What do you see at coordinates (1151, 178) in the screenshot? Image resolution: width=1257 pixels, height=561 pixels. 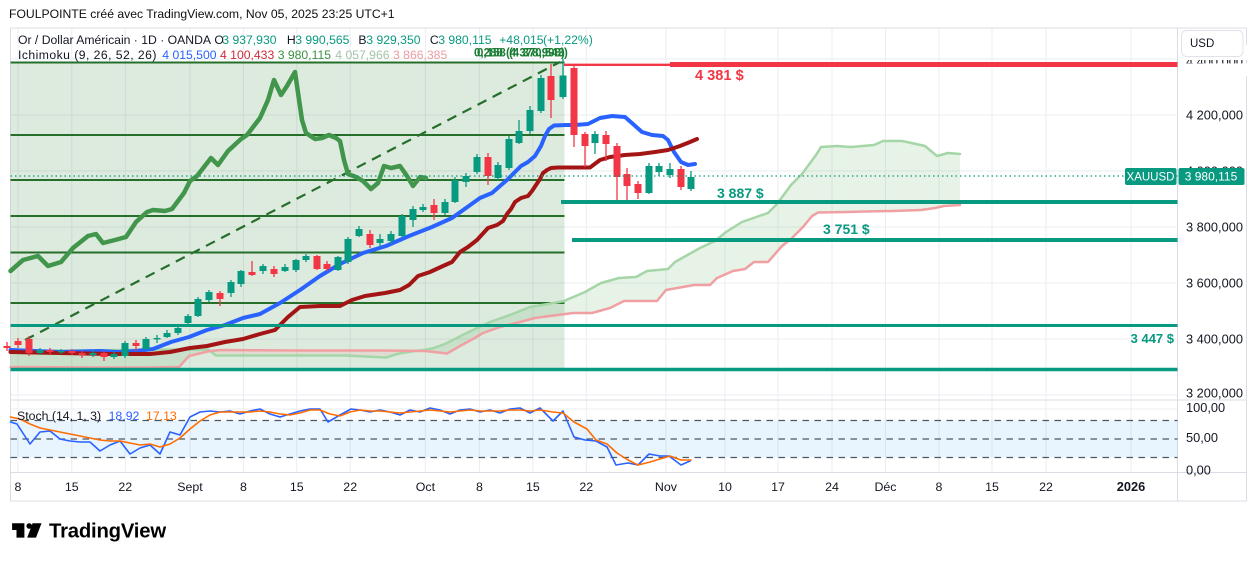 I see `svg-text: XAUUSD` at bounding box center [1151, 178].